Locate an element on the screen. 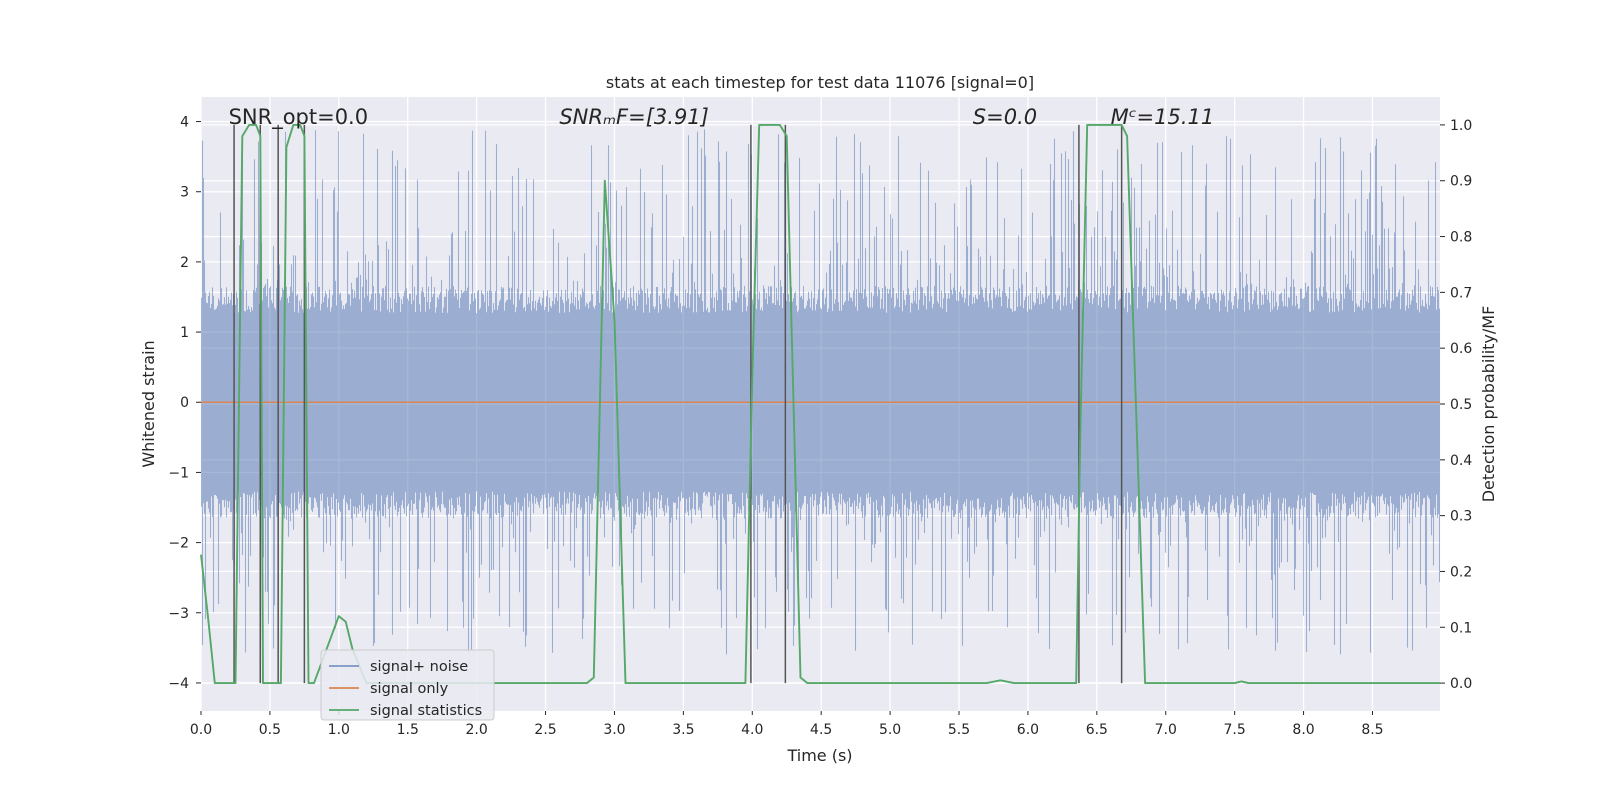  x-tick-label: 8.5 is located at coordinates (1372, 730).